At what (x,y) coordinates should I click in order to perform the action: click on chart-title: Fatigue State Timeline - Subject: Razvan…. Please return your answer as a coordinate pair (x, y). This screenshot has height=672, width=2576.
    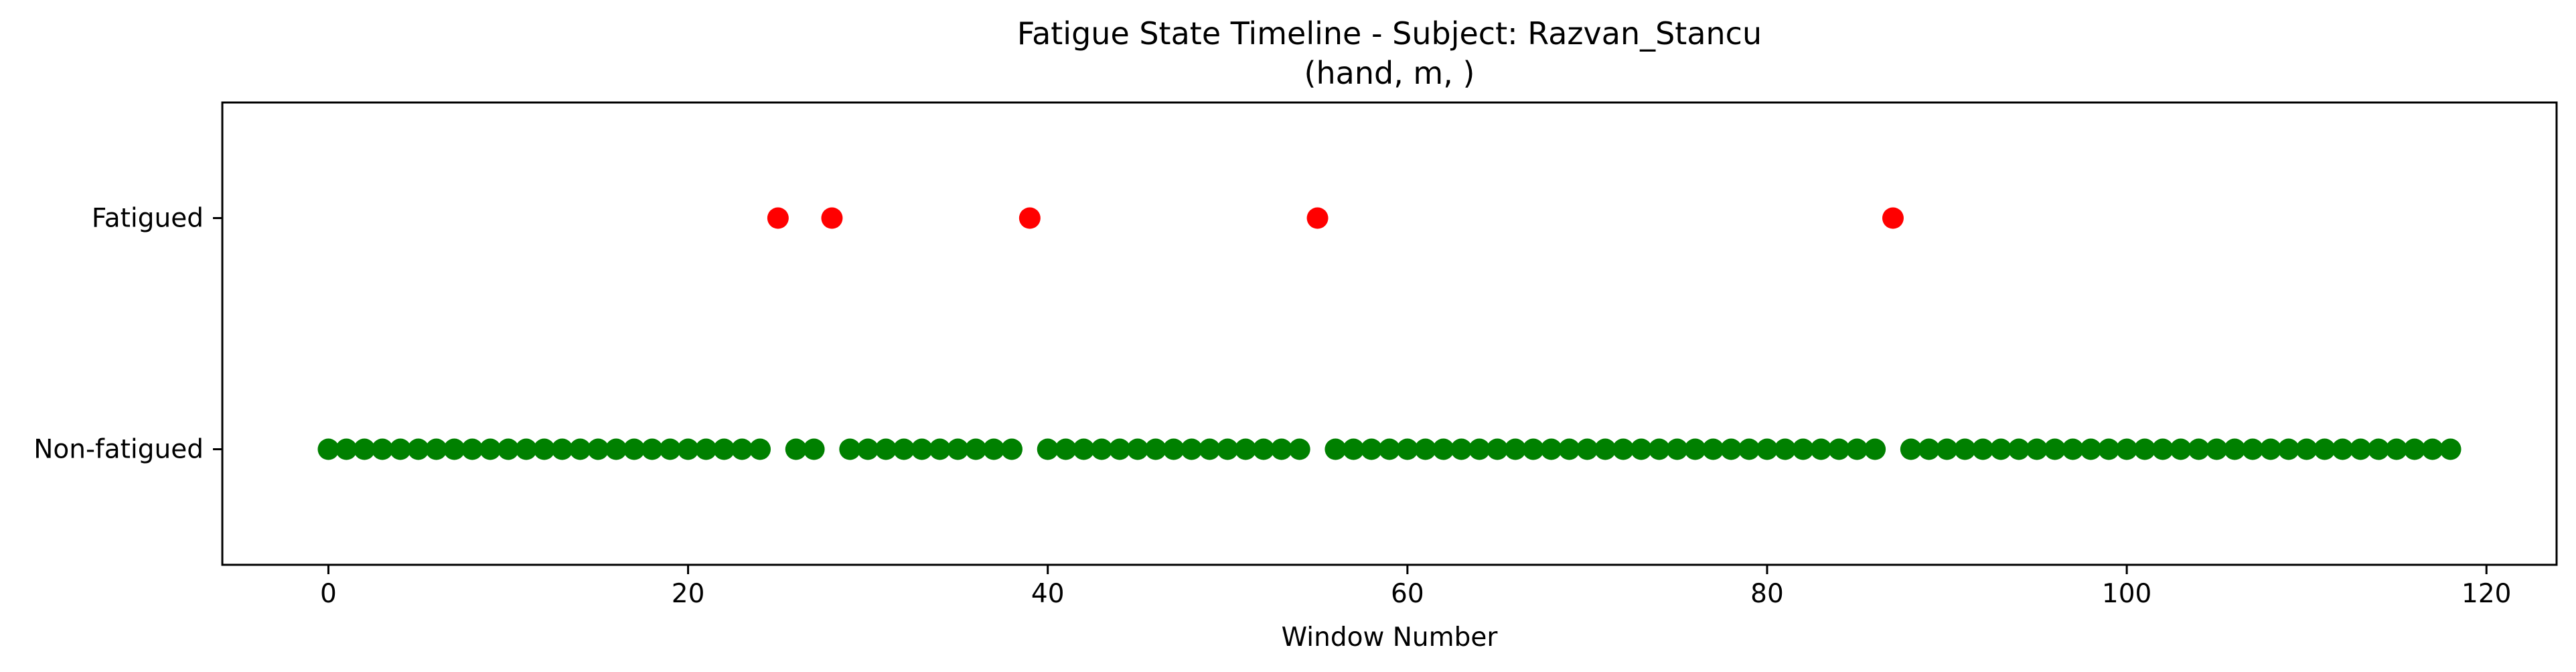
    Looking at the image, I should click on (1390, 33).